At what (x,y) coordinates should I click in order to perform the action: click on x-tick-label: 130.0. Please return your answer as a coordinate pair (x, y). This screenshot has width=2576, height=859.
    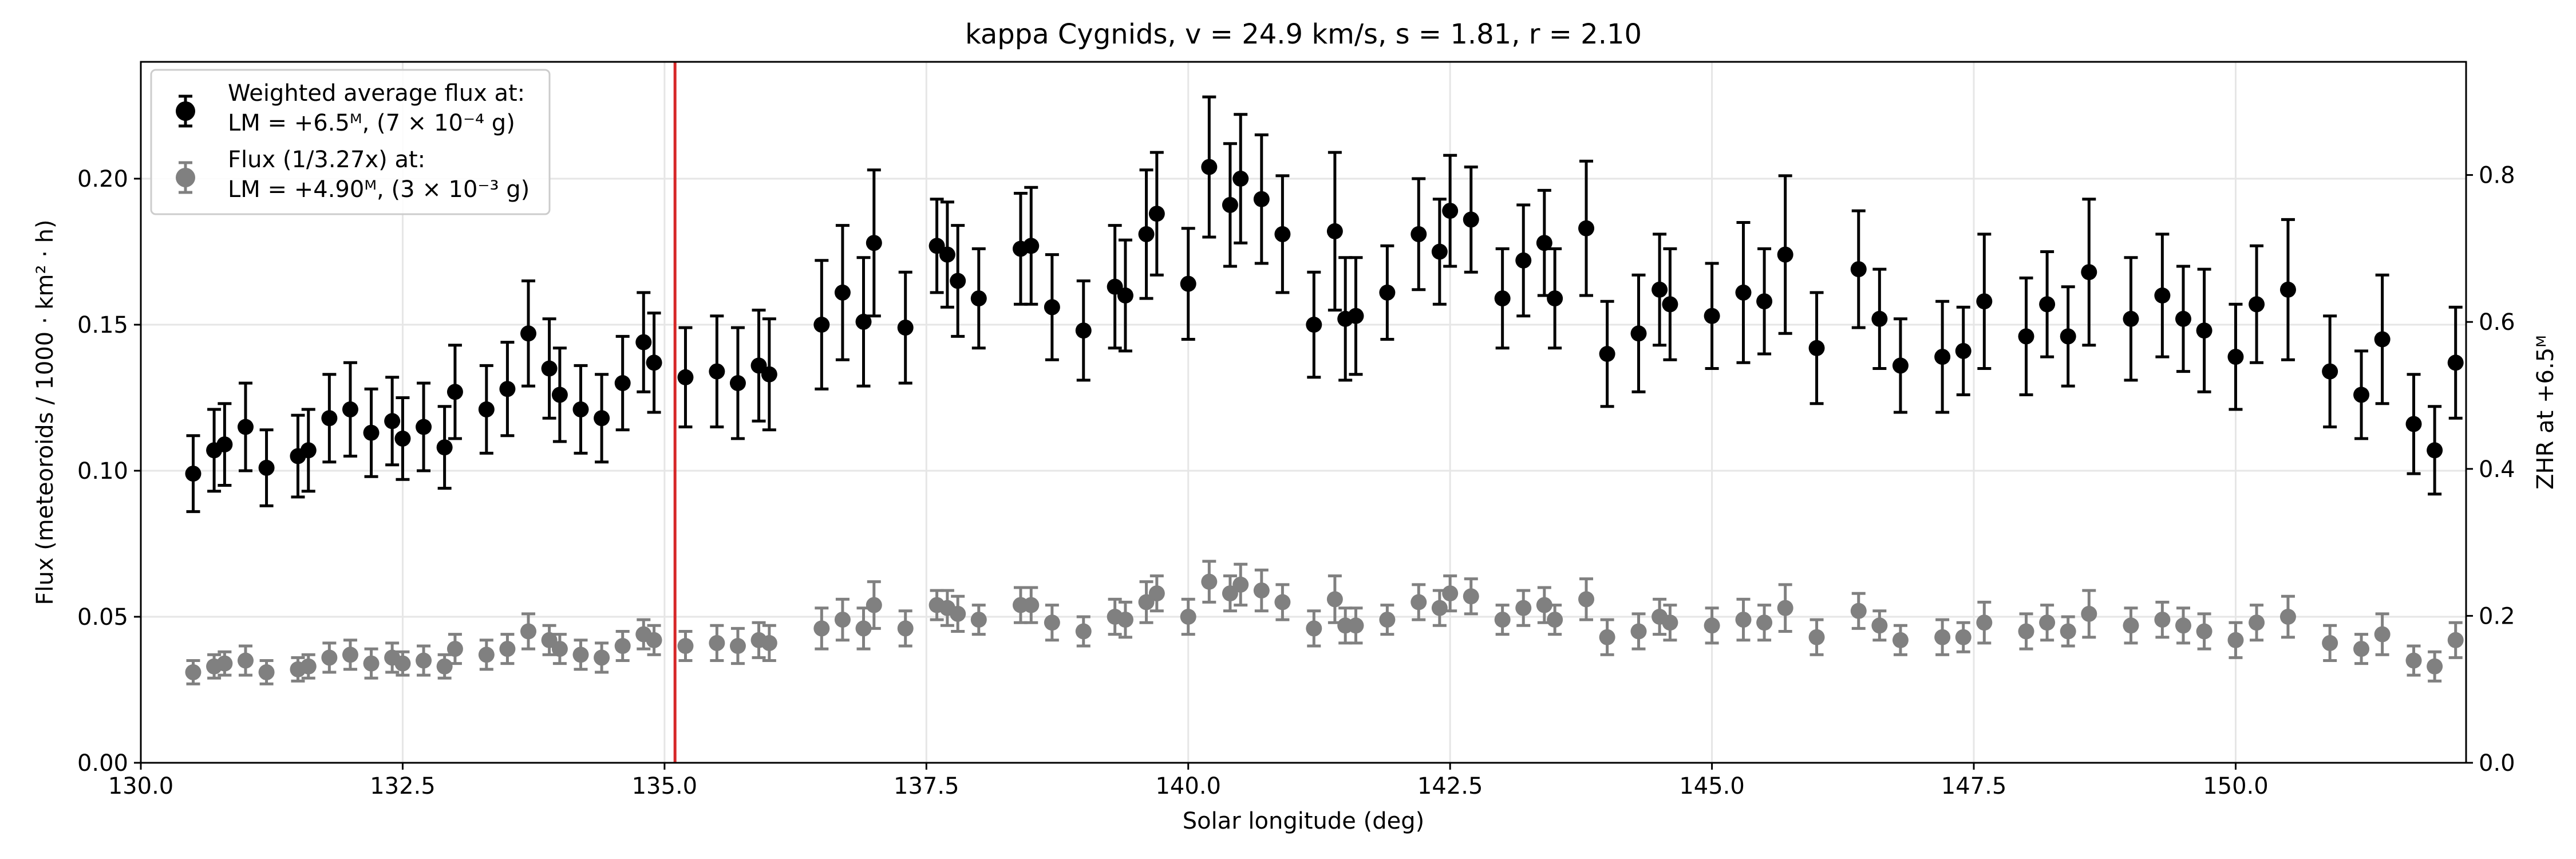
    Looking at the image, I should click on (141, 786).